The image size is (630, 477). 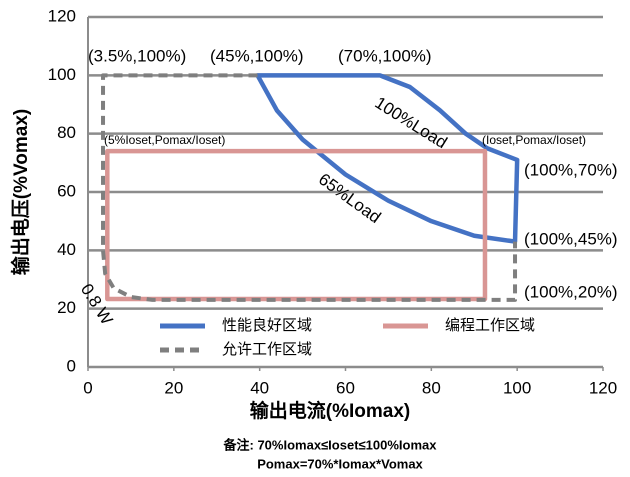 I want to click on legend-label: 允许工作区域, so click(x=267, y=349).